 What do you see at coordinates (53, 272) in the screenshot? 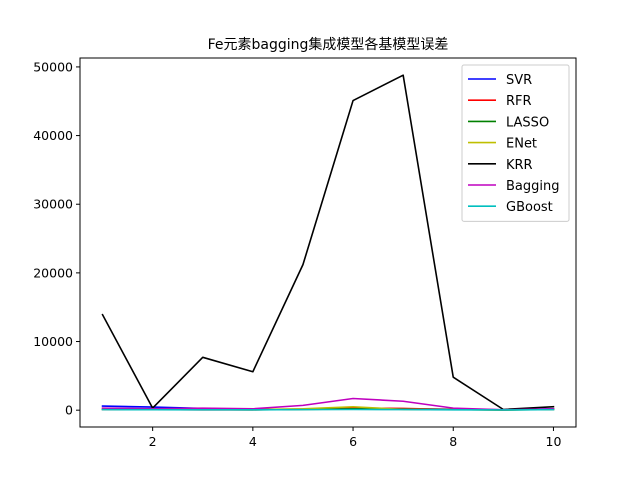
I see `y-tick-label: 20000` at bounding box center [53, 272].